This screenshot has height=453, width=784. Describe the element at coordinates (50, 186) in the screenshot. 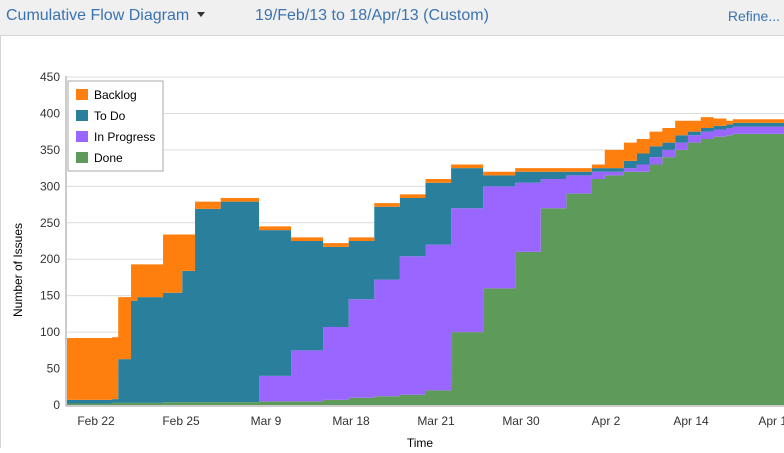

I see `y-tick-label: 300` at that location.